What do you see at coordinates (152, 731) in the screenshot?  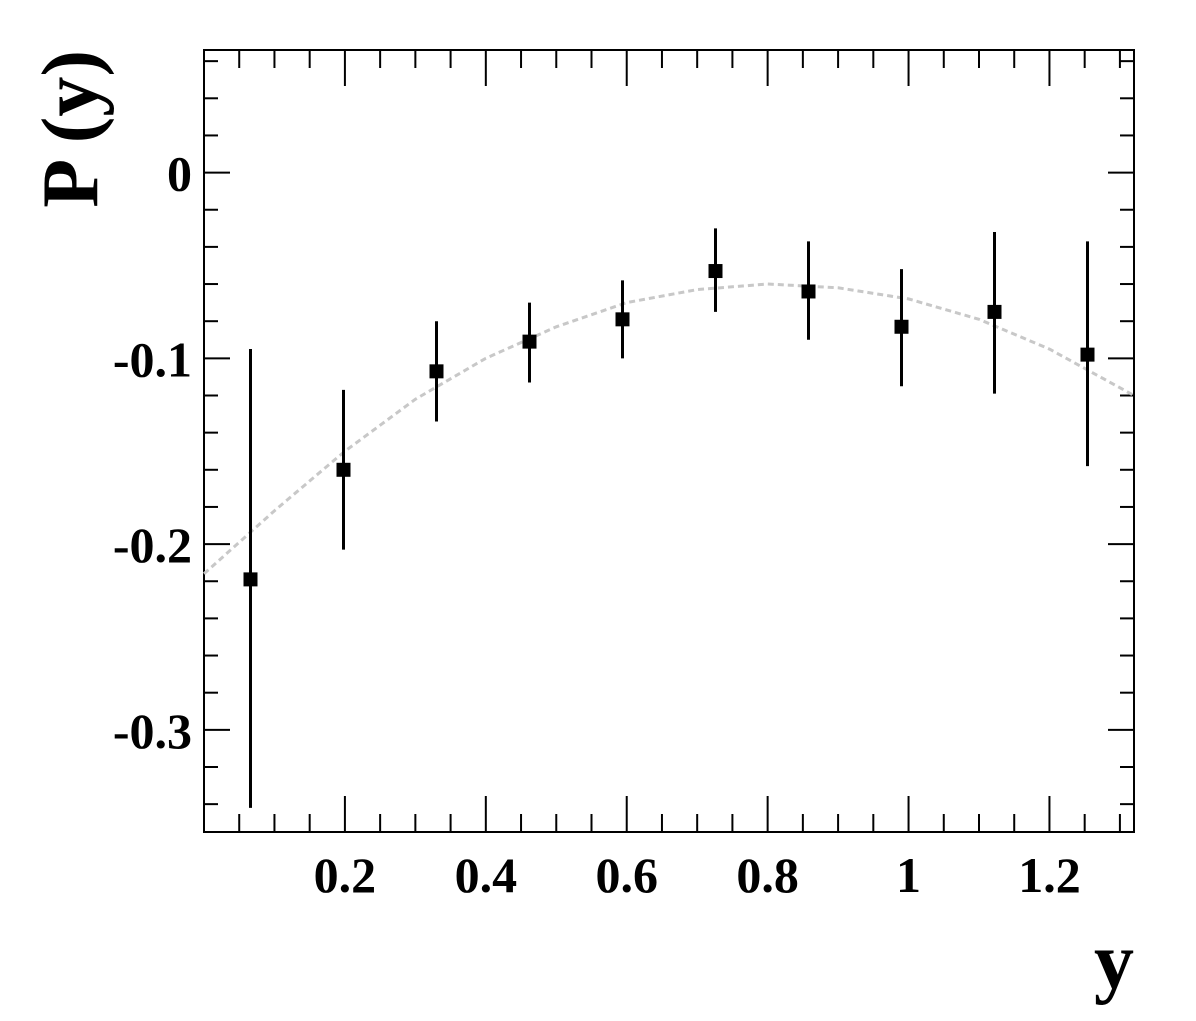 I see `y-tick-label: -0.3` at bounding box center [152, 731].